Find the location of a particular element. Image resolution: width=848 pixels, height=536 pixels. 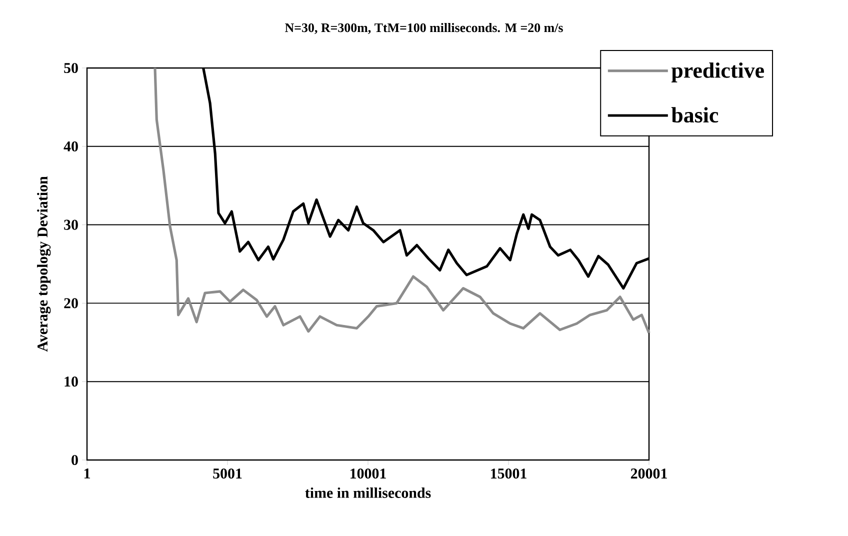

y-tick-label: 50 is located at coordinates (71, 68).